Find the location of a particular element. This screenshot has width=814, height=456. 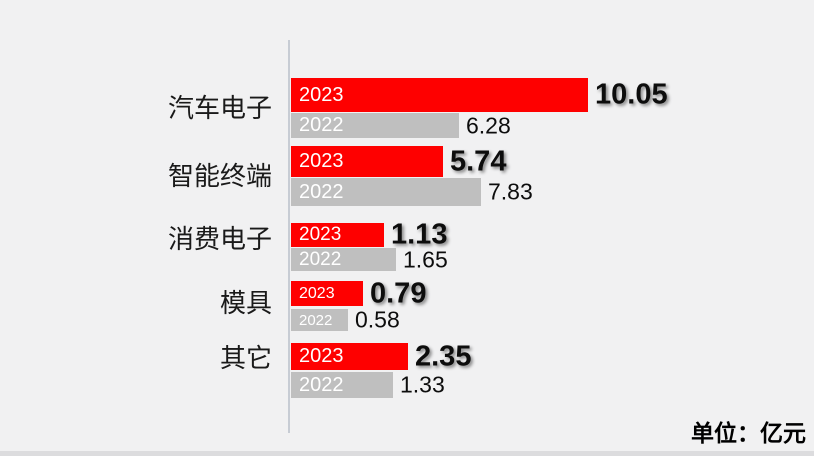

value-label-2022: 1.33 is located at coordinates (422, 384).